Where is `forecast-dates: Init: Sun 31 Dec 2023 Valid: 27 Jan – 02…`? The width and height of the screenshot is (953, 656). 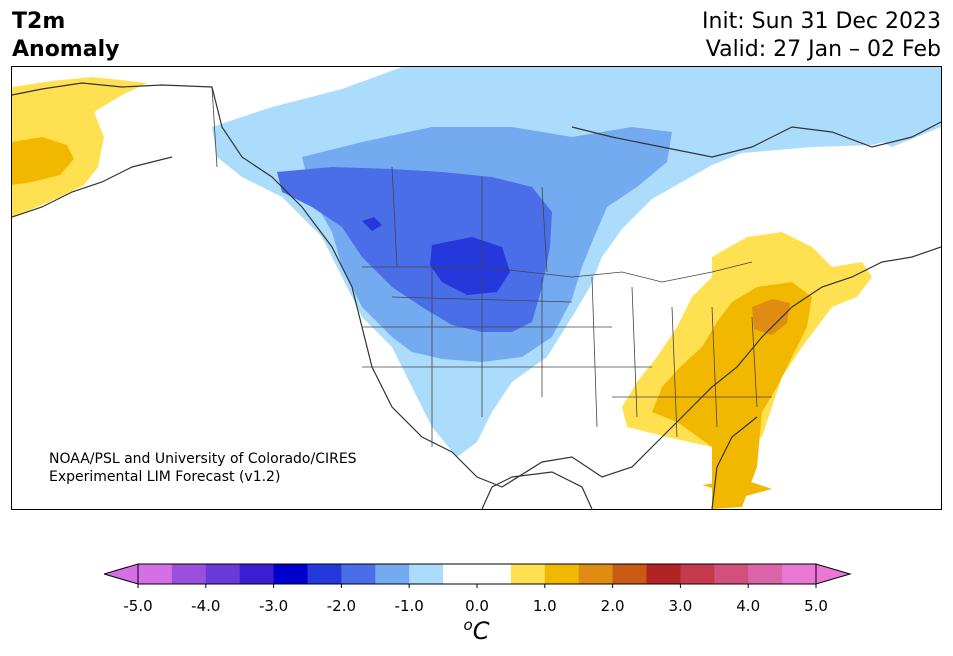 forecast-dates: Init: Sun 31 Dec 2023 Valid: 27 Jan – 02… is located at coordinates (821, 36).